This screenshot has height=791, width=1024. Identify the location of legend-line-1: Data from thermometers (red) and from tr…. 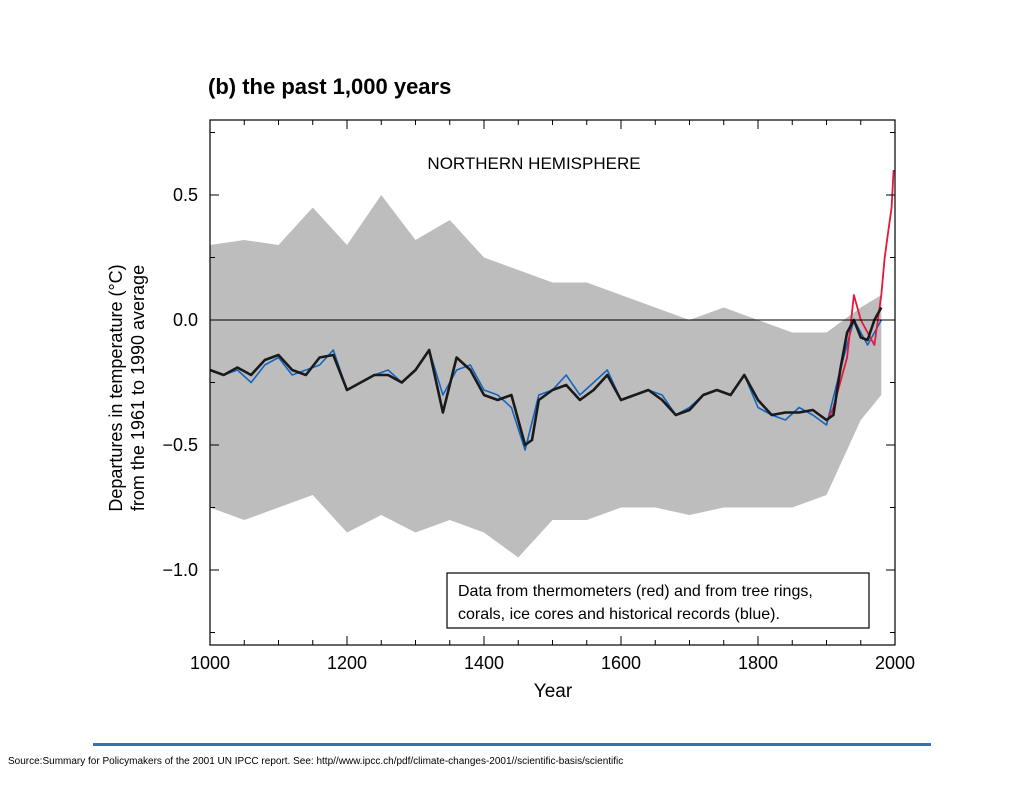
(635, 591).